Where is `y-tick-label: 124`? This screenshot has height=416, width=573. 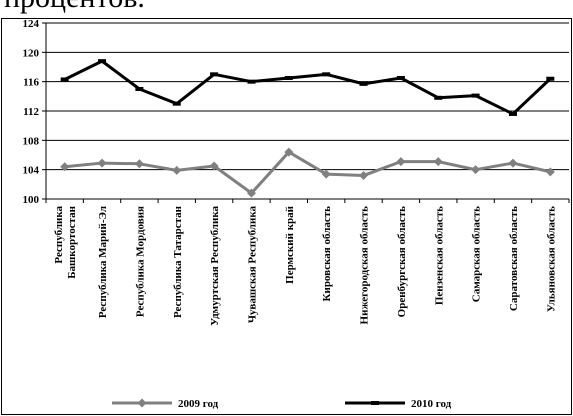 y-tick-label: 124 is located at coordinates (31, 24).